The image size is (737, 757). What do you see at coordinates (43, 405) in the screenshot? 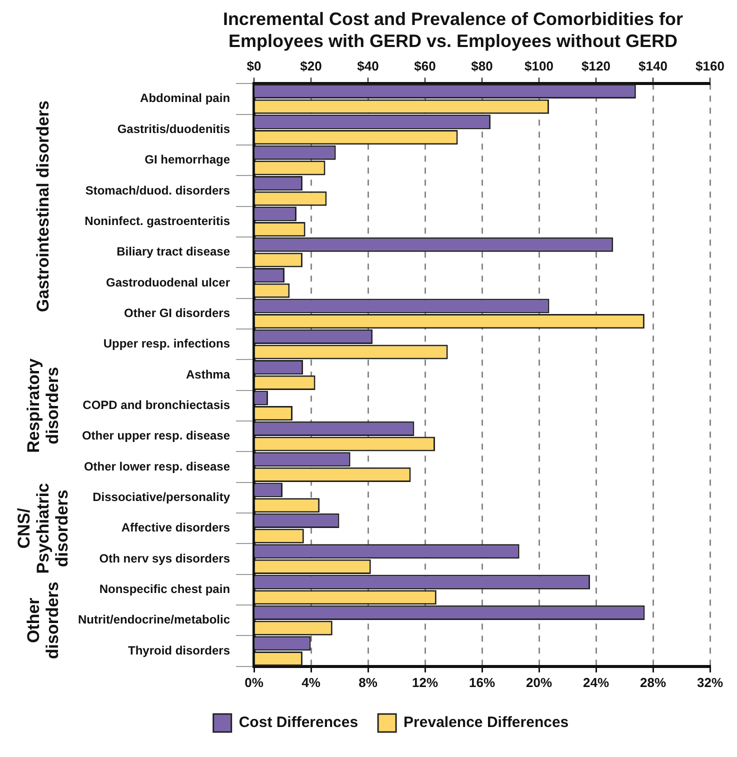
I see `text: Respiratory disorders` at bounding box center [43, 405].